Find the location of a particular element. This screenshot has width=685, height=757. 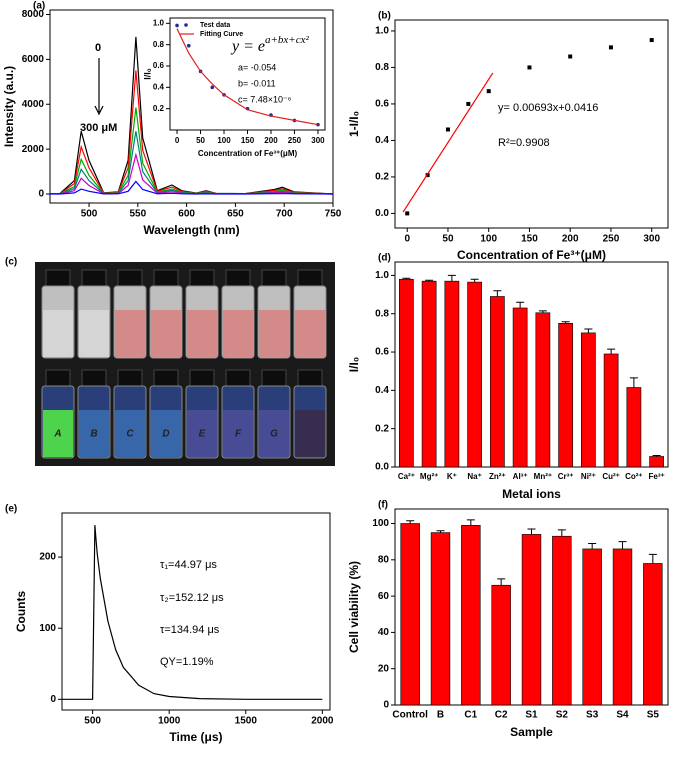

x-tick-label: 1500 is located at coordinates (246, 721).